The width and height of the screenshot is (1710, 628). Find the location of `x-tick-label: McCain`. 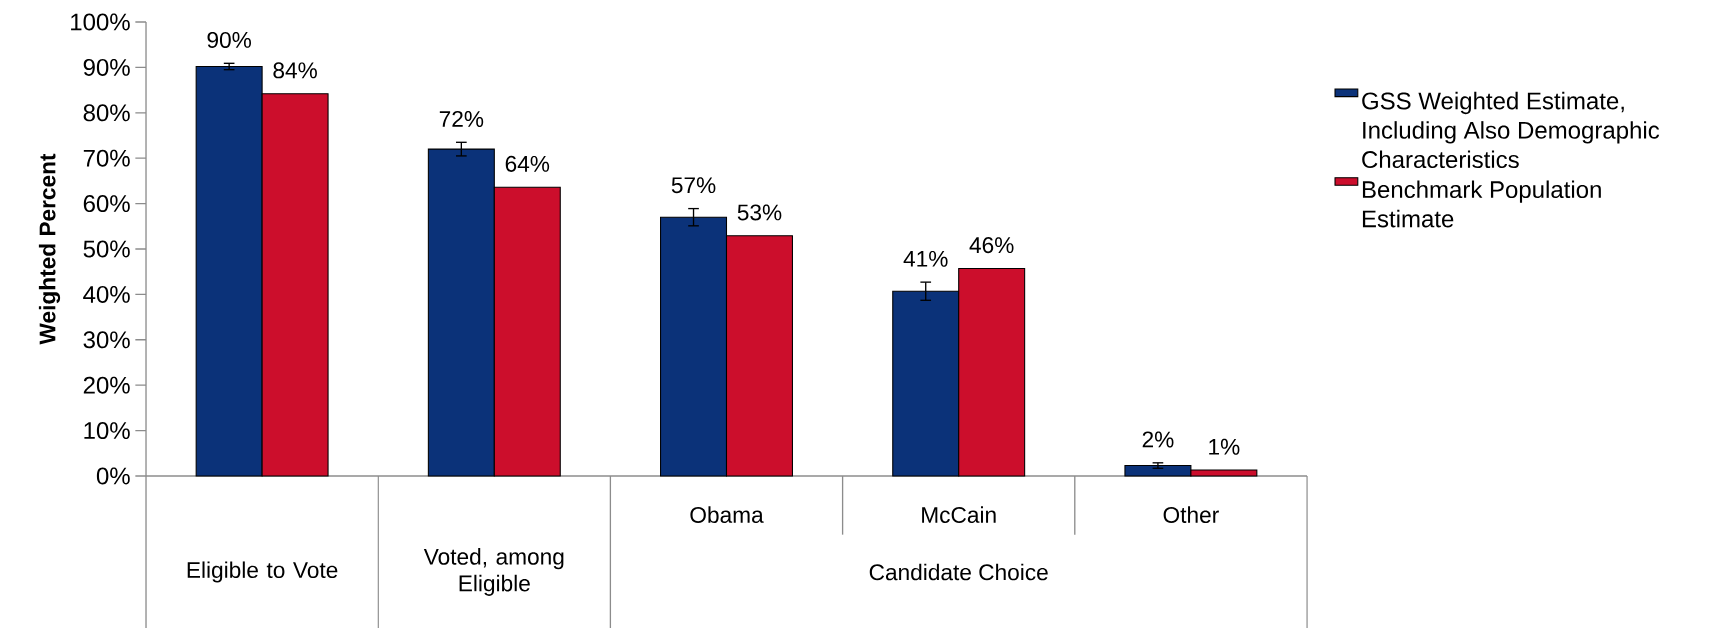

x-tick-label: McCain is located at coordinates (959, 514).